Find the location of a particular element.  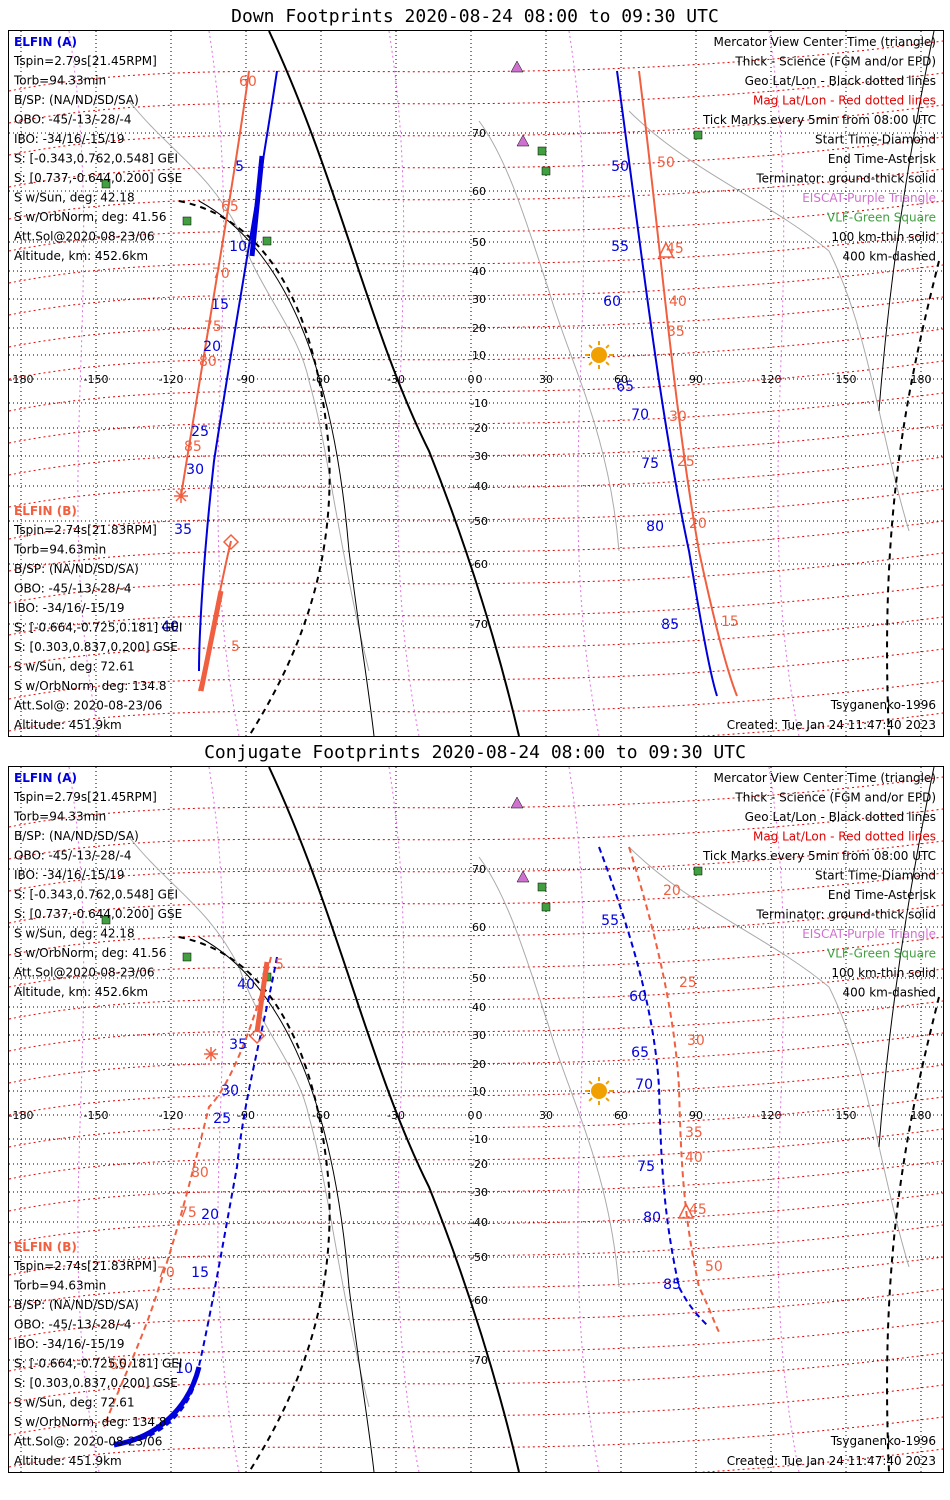

elfin-a-tick-label: 55 is located at coordinates (620, 247).